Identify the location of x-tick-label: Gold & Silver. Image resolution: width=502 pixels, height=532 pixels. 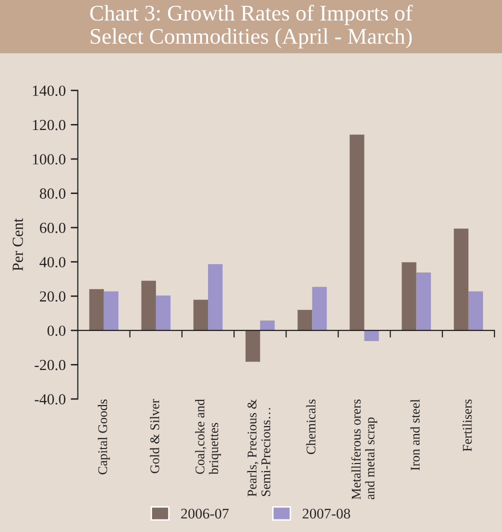
(155, 436).